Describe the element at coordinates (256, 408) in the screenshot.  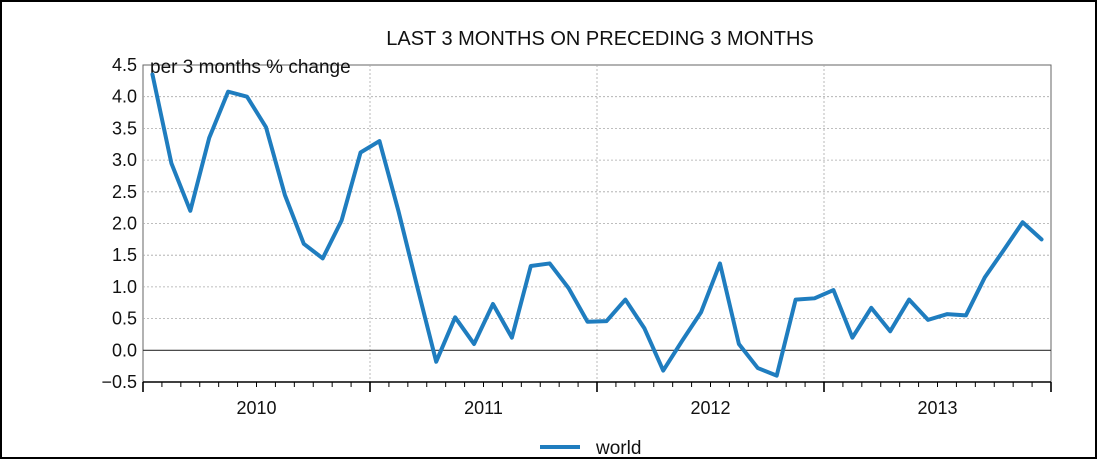
I see `x-year-label: 2010` at that location.